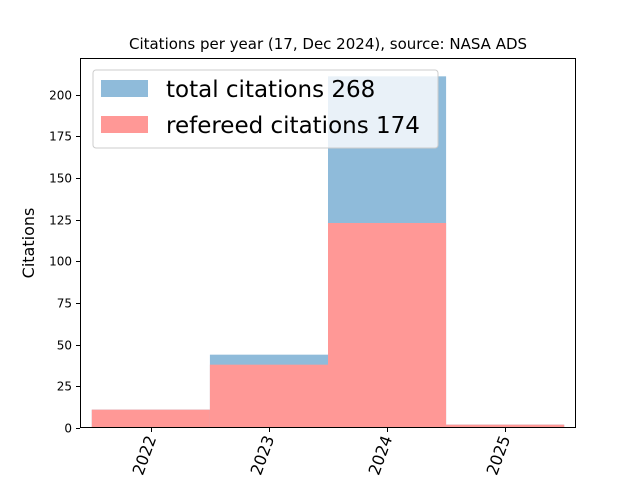 Image resolution: width=640 pixels, height=480 pixels. What do you see at coordinates (144, 455) in the screenshot?
I see `x-tick-label-2022: 2022` at bounding box center [144, 455].